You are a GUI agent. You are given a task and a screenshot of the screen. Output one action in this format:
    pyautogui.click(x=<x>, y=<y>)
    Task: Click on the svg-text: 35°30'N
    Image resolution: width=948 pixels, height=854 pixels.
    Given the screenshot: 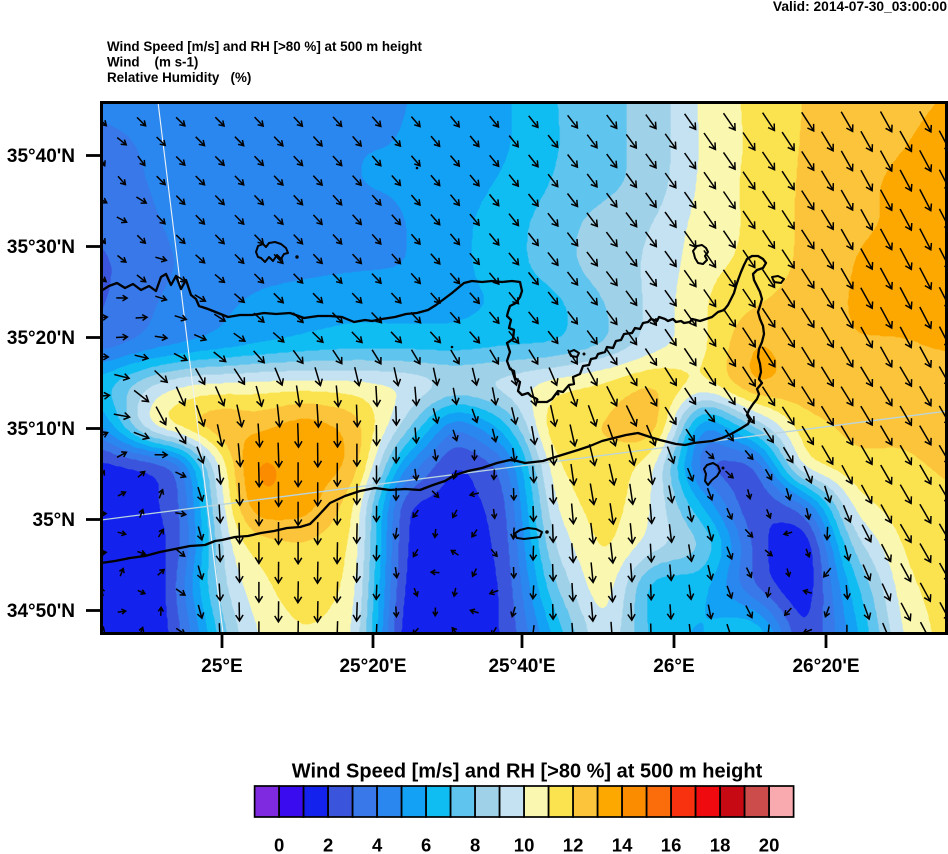 What is the action you would take?
    pyautogui.click(x=41, y=247)
    